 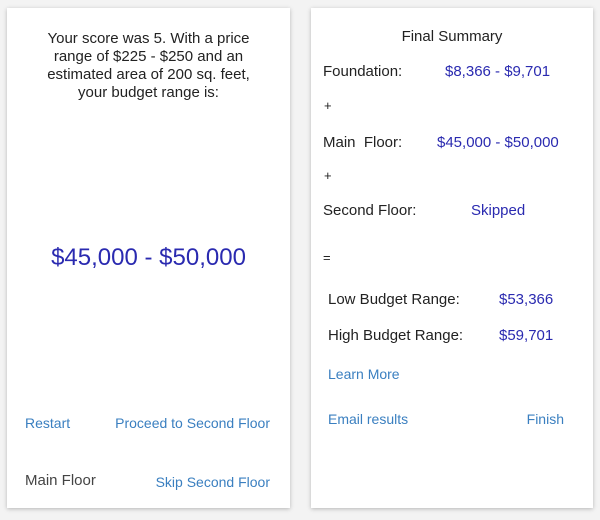 I want to click on main-floor-value: $45,000 - $50,000, so click(x=498, y=142).